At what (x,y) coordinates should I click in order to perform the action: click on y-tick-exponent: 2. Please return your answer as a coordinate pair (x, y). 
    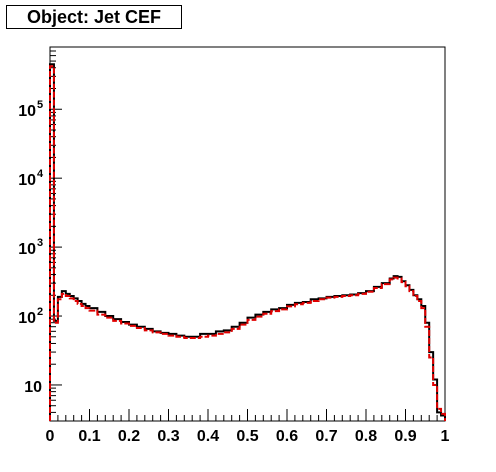
    Looking at the image, I should click on (40, 312).